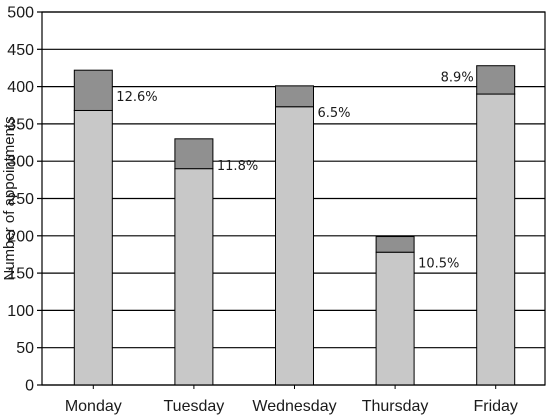 Image resolution: width=550 pixels, height=419 pixels. Describe the element at coordinates (20, 87) in the screenshot. I see `y-tick-label: 400` at that location.